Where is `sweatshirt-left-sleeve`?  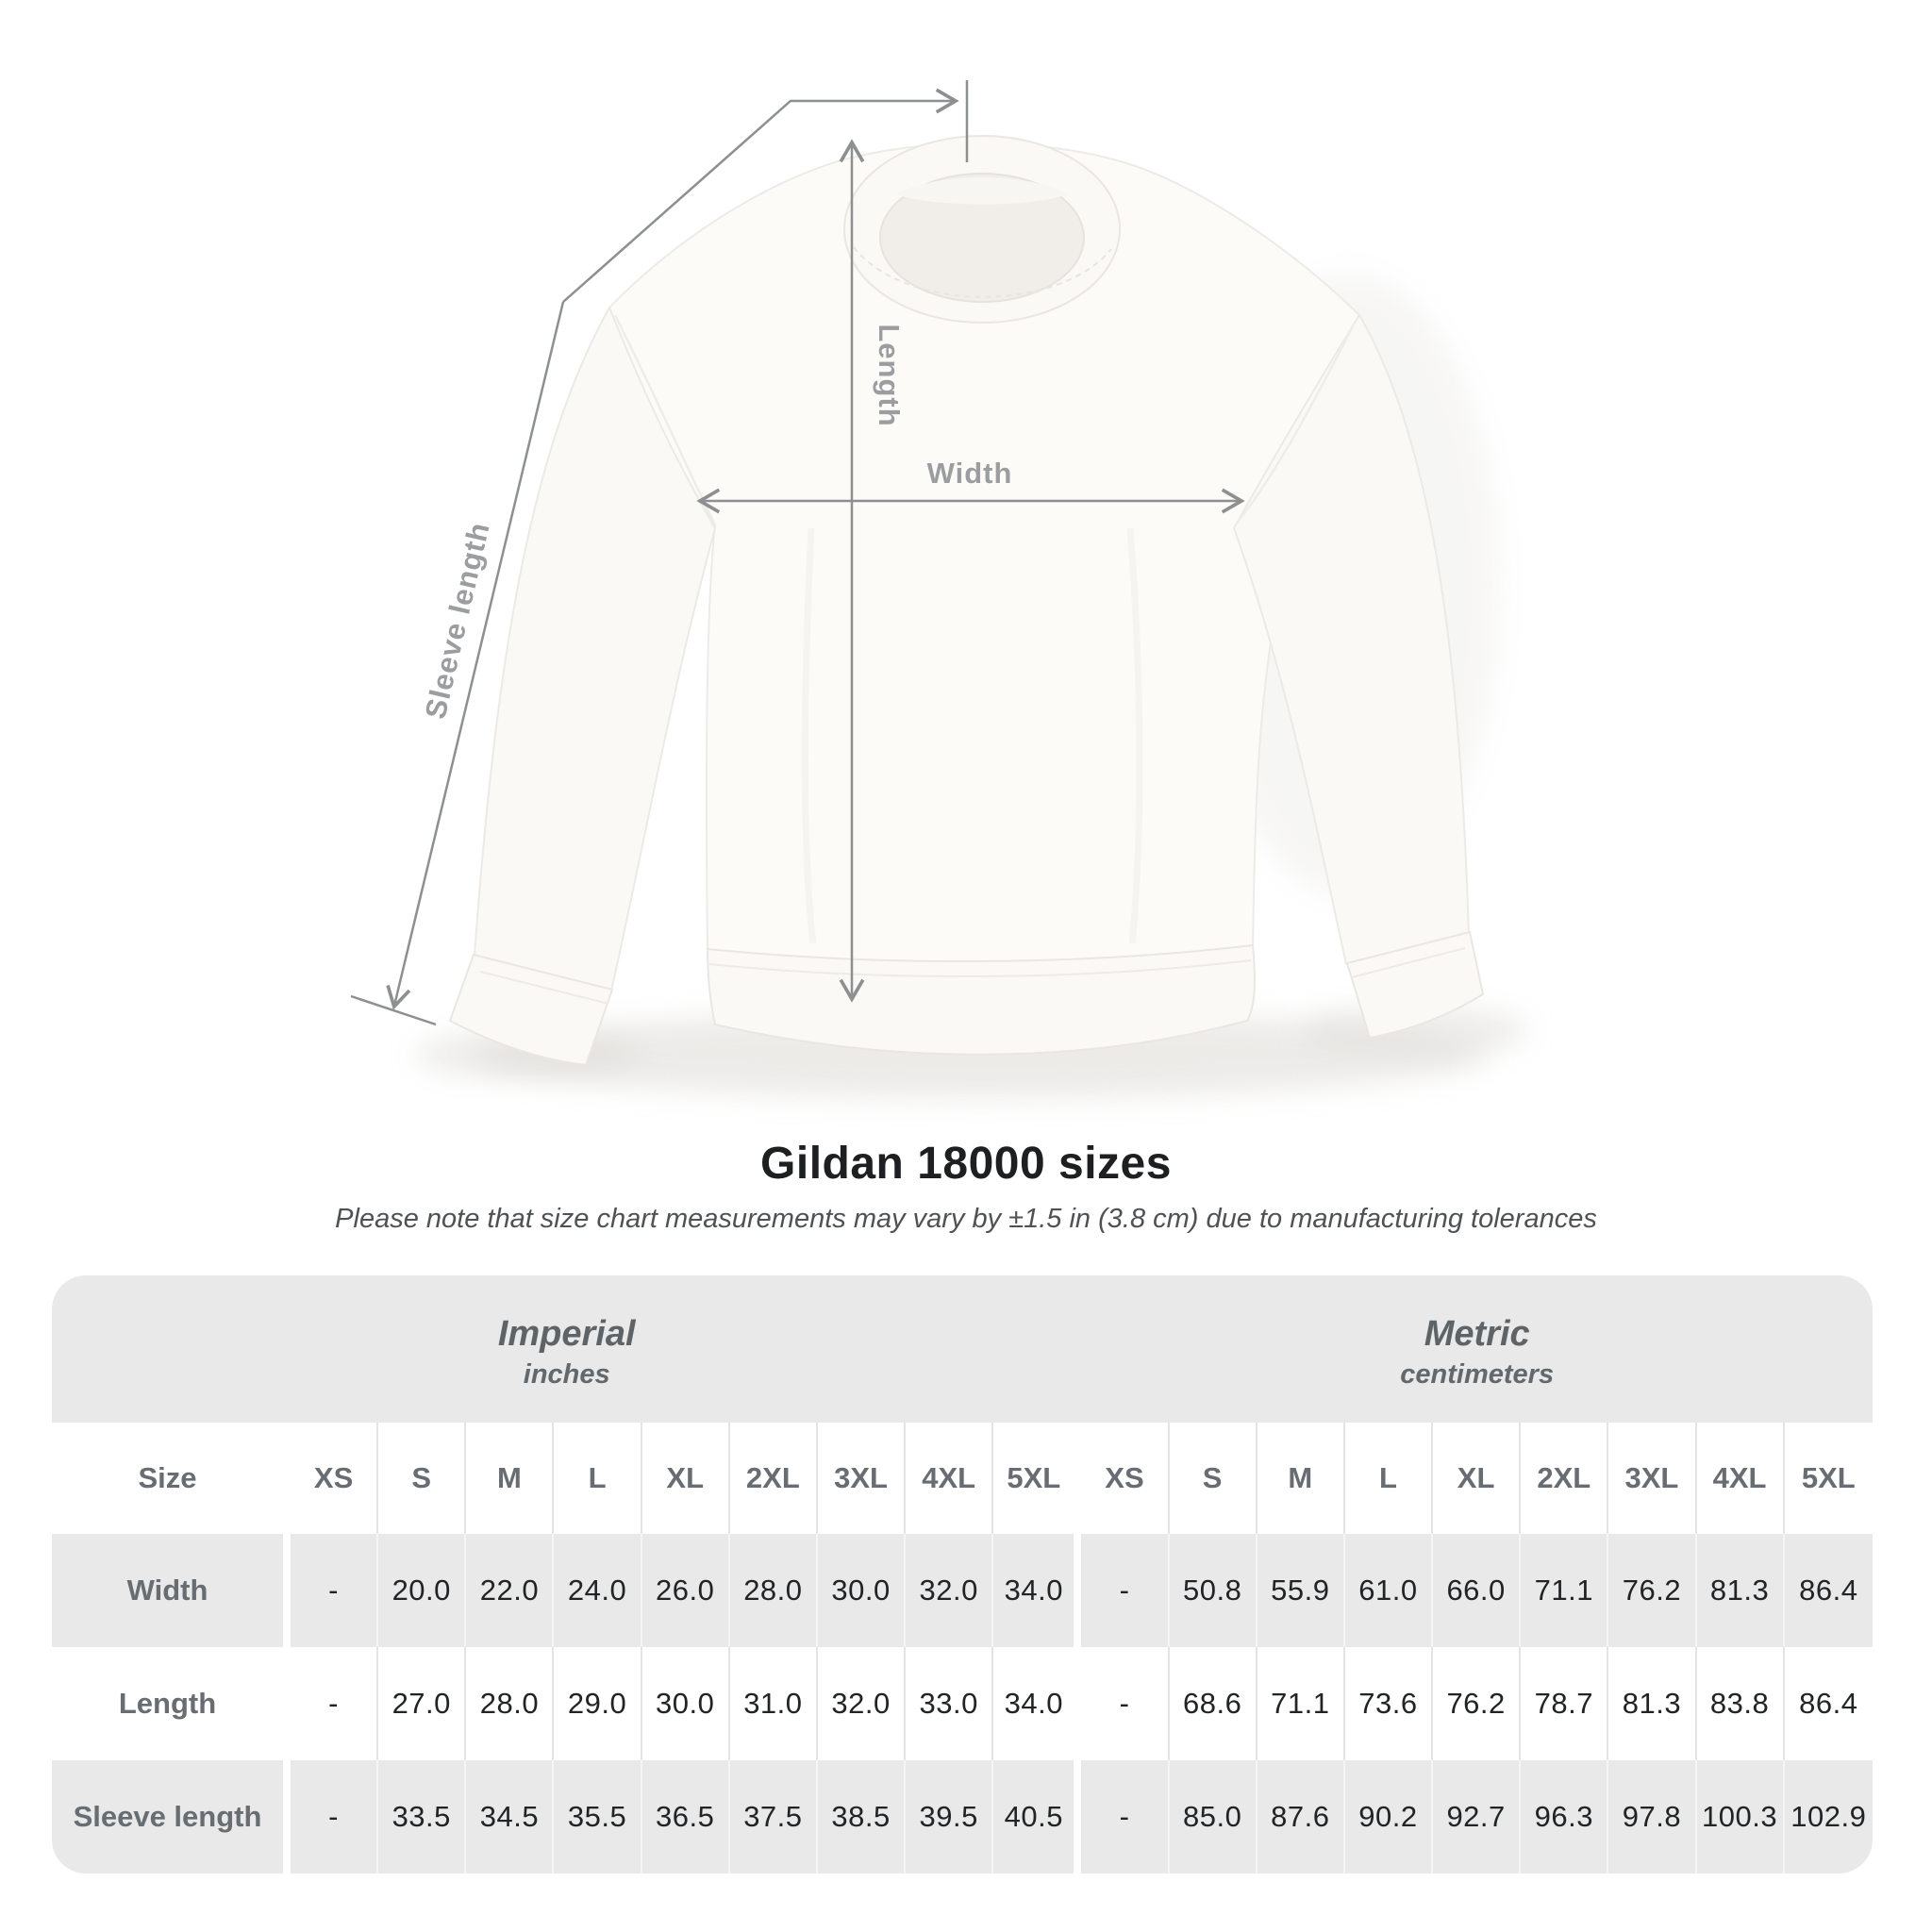 sweatshirt-left-sleeve is located at coordinates (595, 649).